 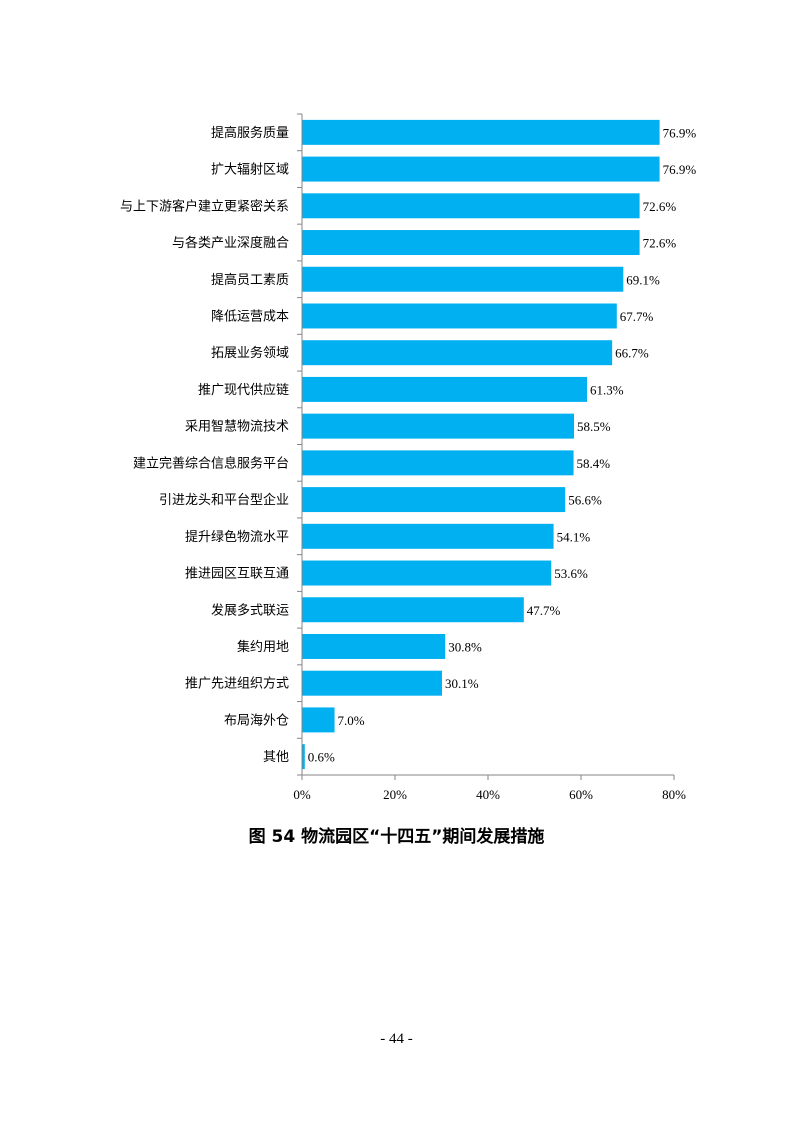 What do you see at coordinates (674, 794) in the screenshot?
I see `x-tick-label: 80%` at bounding box center [674, 794].